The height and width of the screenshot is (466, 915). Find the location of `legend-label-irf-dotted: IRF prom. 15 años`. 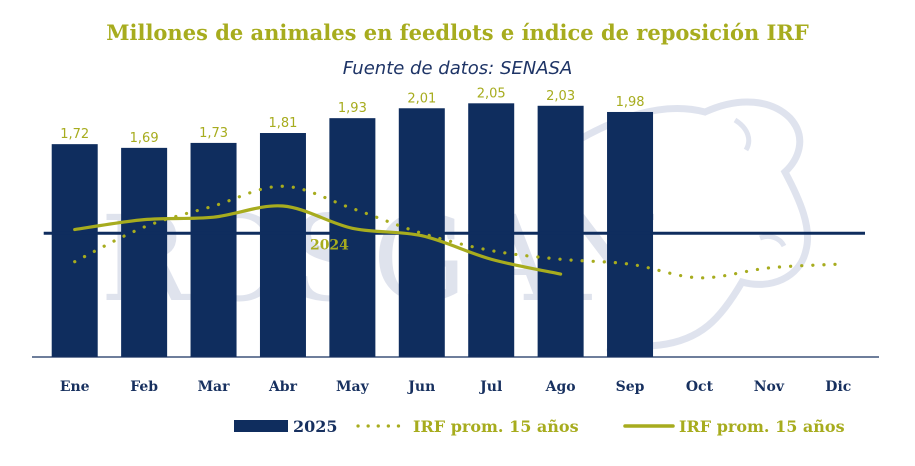

legend-label-irf-dotted: IRF prom. 15 años is located at coordinates (496, 426).